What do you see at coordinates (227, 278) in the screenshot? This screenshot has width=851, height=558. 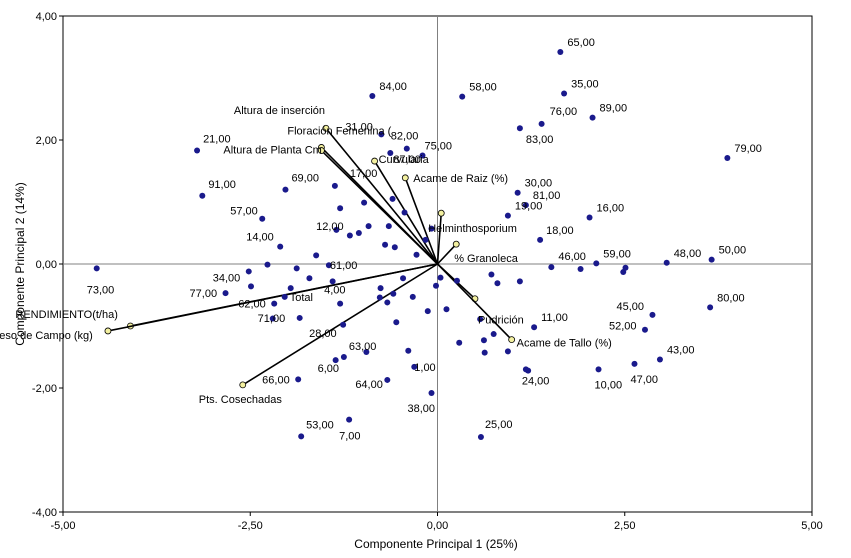 I see `observation-label: 34,00` at bounding box center [227, 278].